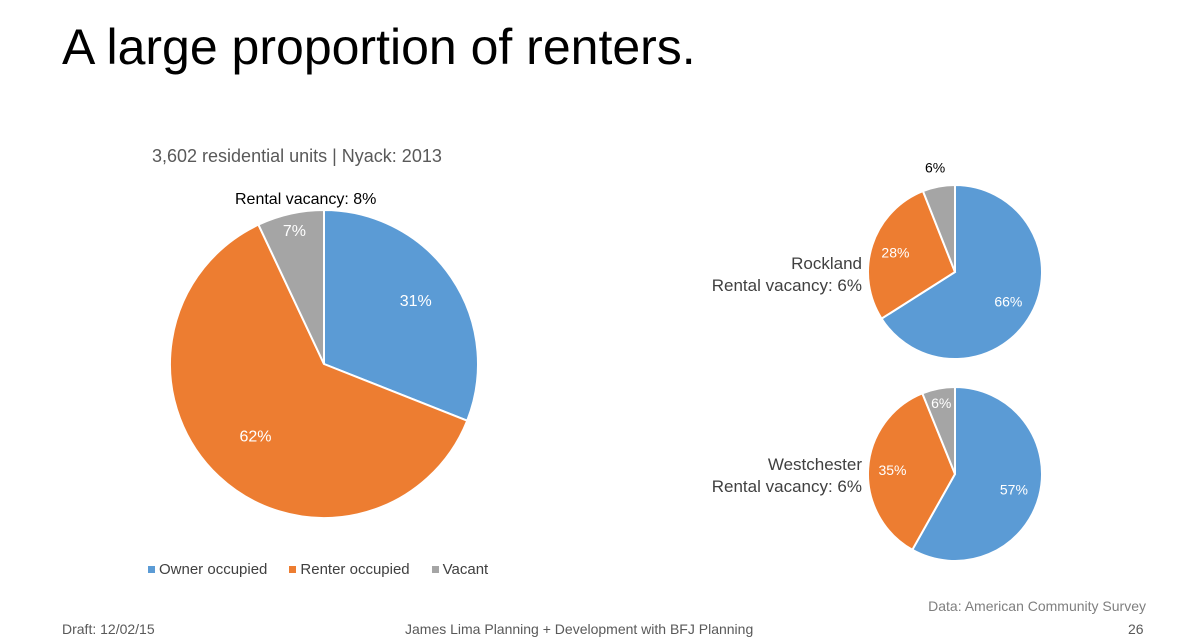 Image resolution: width=1184 pixels, height=640 pixels. Describe the element at coordinates (1008, 301) in the screenshot. I see `rockland-label-owner: 66%` at that location.